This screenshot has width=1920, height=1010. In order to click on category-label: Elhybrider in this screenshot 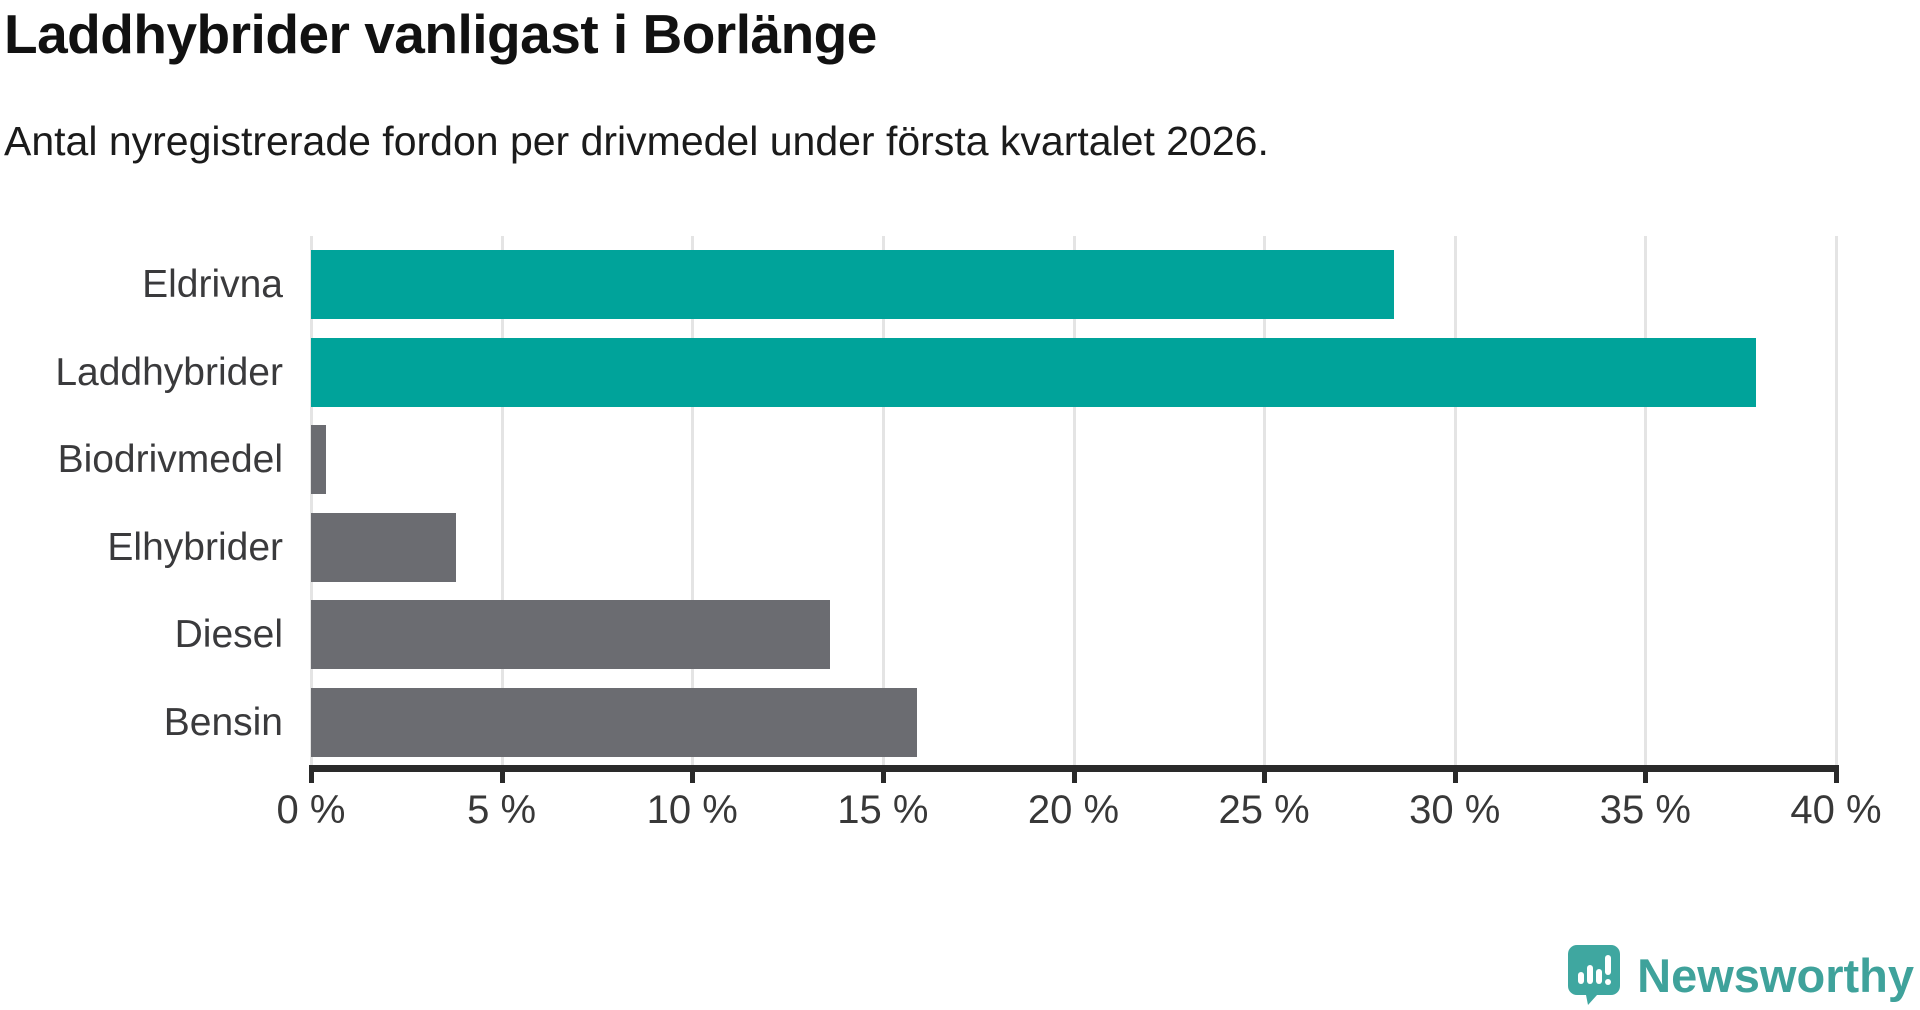, I will do `click(195, 547)`.